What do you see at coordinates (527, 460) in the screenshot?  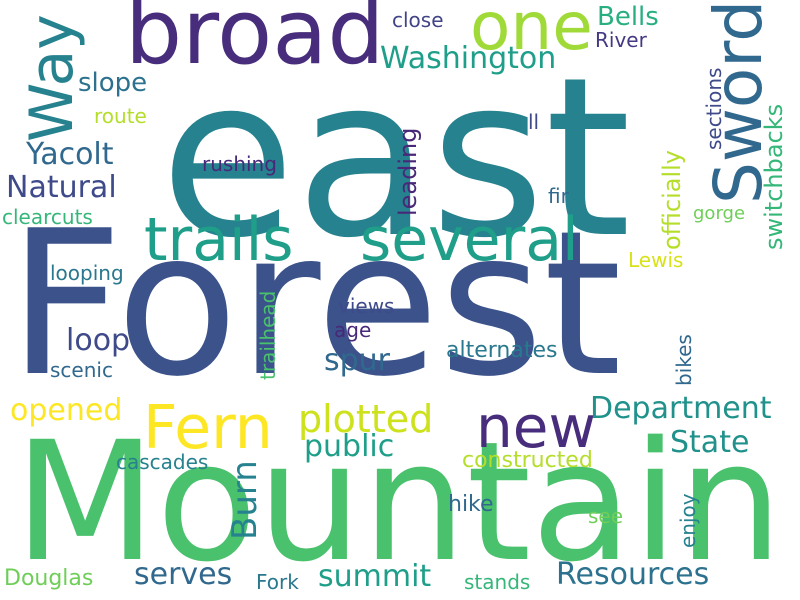 I see `word-constructed: constructed` at bounding box center [527, 460].